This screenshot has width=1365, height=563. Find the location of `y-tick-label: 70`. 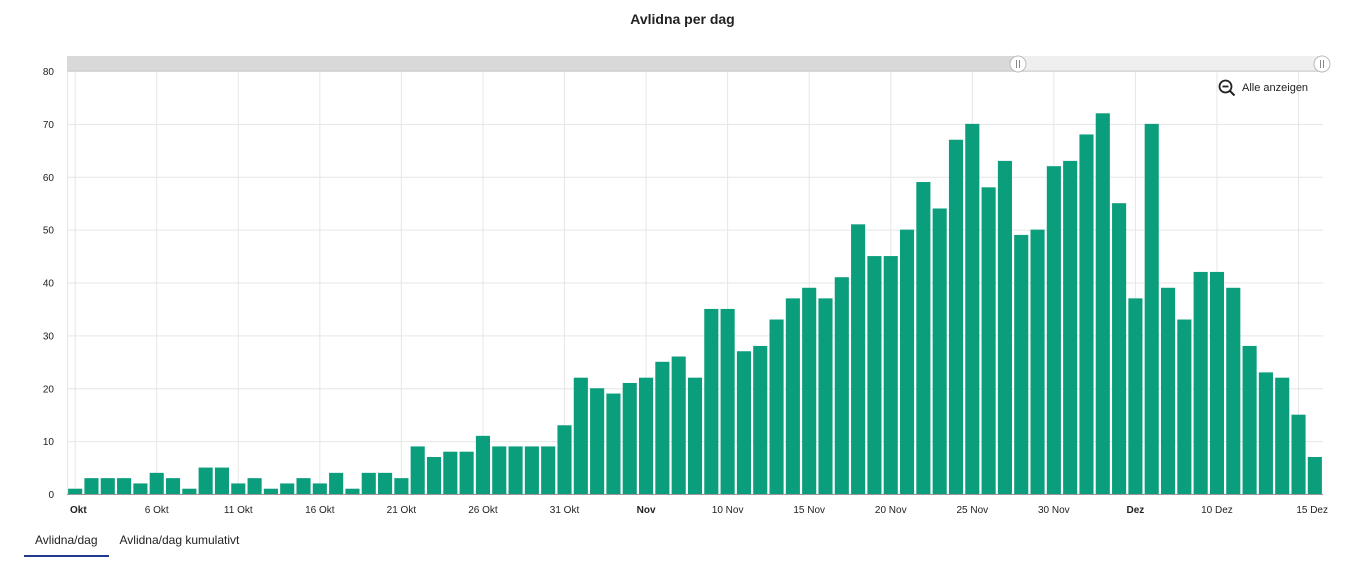

y-tick-label: 70 is located at coordinates (49, 125).